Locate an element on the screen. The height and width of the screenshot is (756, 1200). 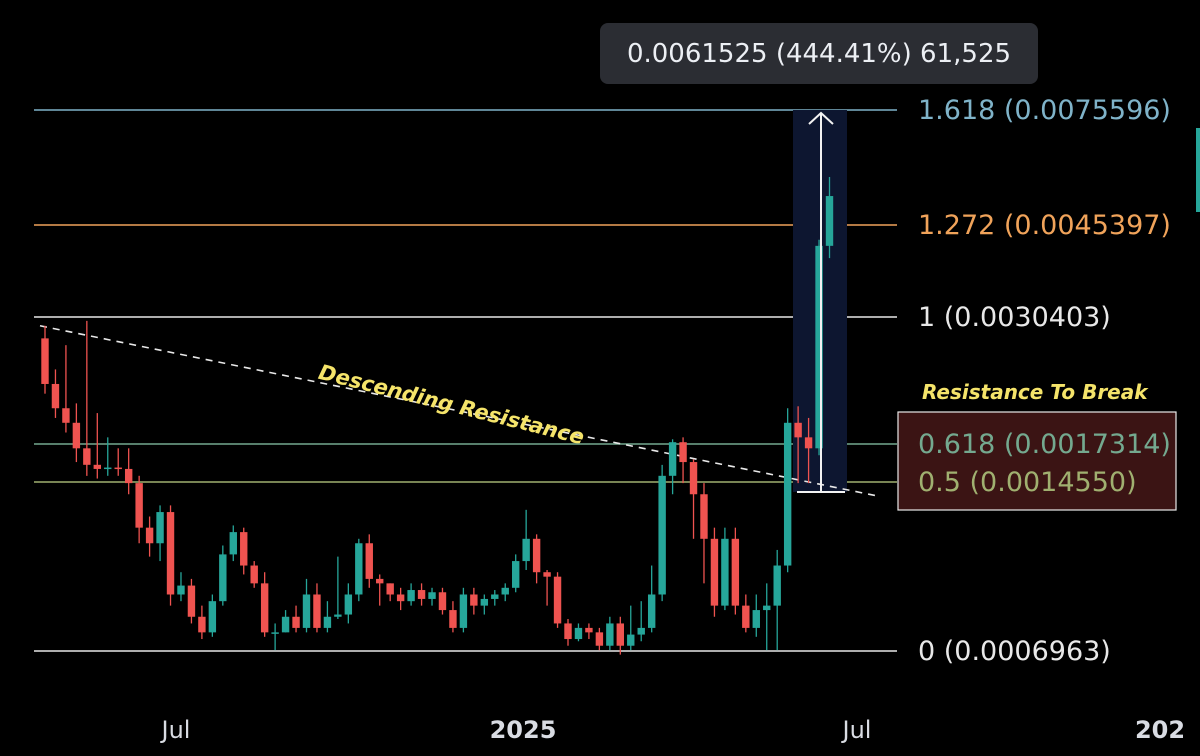
scrollbar-indicator is located at coordinates (1198, 170).